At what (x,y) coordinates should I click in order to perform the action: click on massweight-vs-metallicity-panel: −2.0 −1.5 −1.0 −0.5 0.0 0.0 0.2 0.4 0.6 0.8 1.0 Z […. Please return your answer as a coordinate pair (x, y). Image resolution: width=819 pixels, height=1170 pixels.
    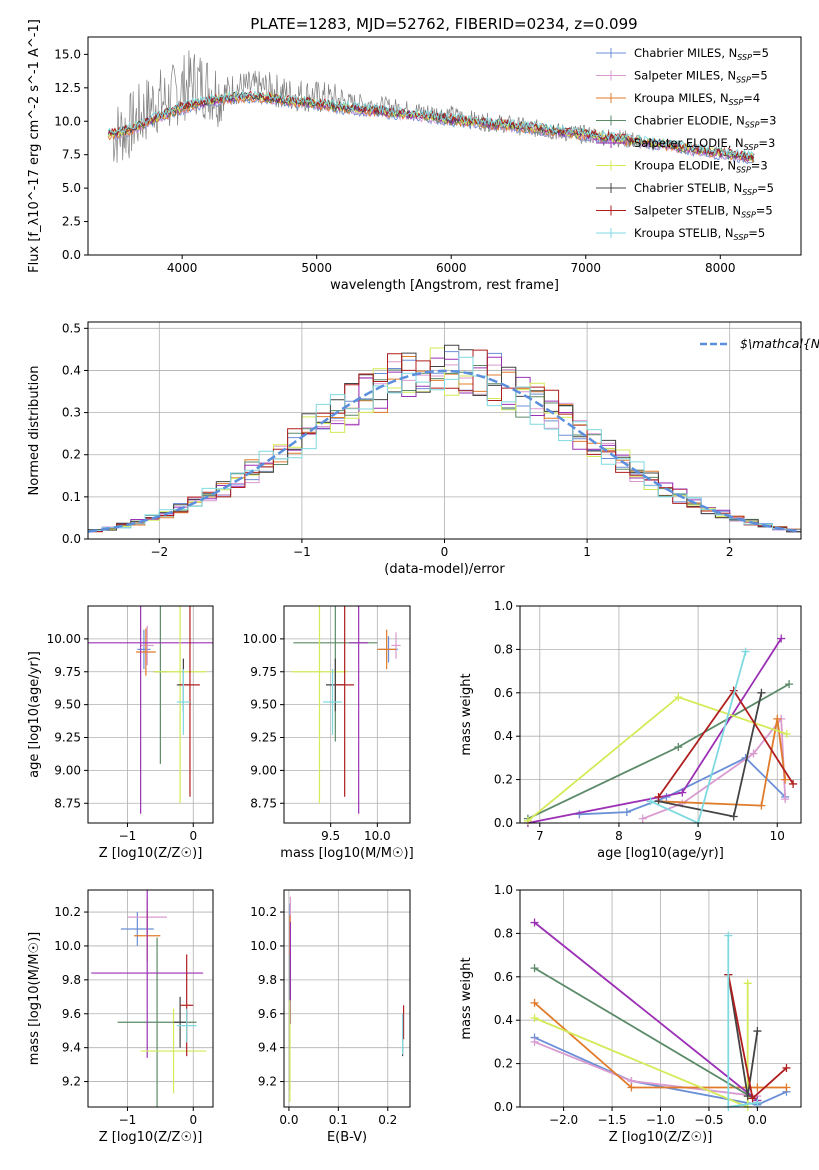
    Looking at the image, I should click on (630, 1014).